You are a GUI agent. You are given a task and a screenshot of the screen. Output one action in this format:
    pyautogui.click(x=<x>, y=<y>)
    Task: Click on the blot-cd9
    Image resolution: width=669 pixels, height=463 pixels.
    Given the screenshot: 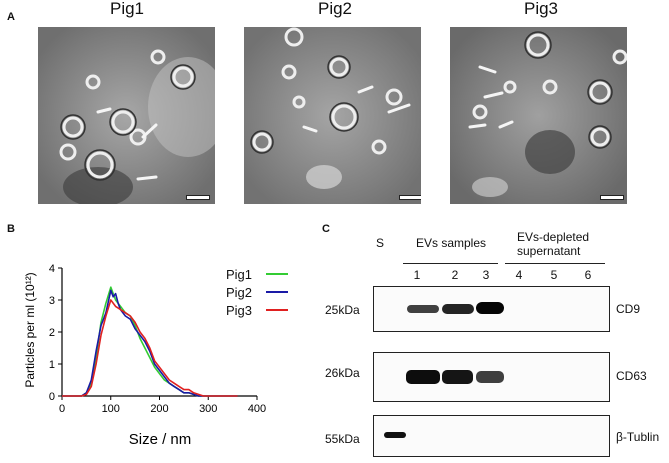 What is the action you would take?
    pyautogui.click(x=491, y=309)
    